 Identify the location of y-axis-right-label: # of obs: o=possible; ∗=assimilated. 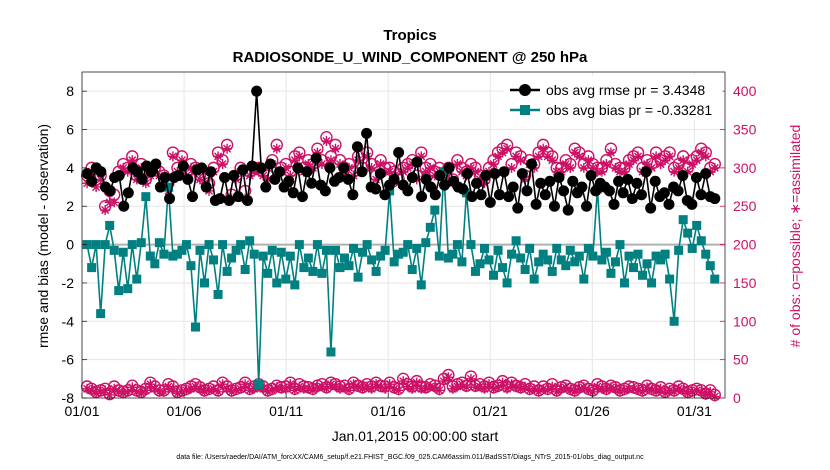
(795, 236).